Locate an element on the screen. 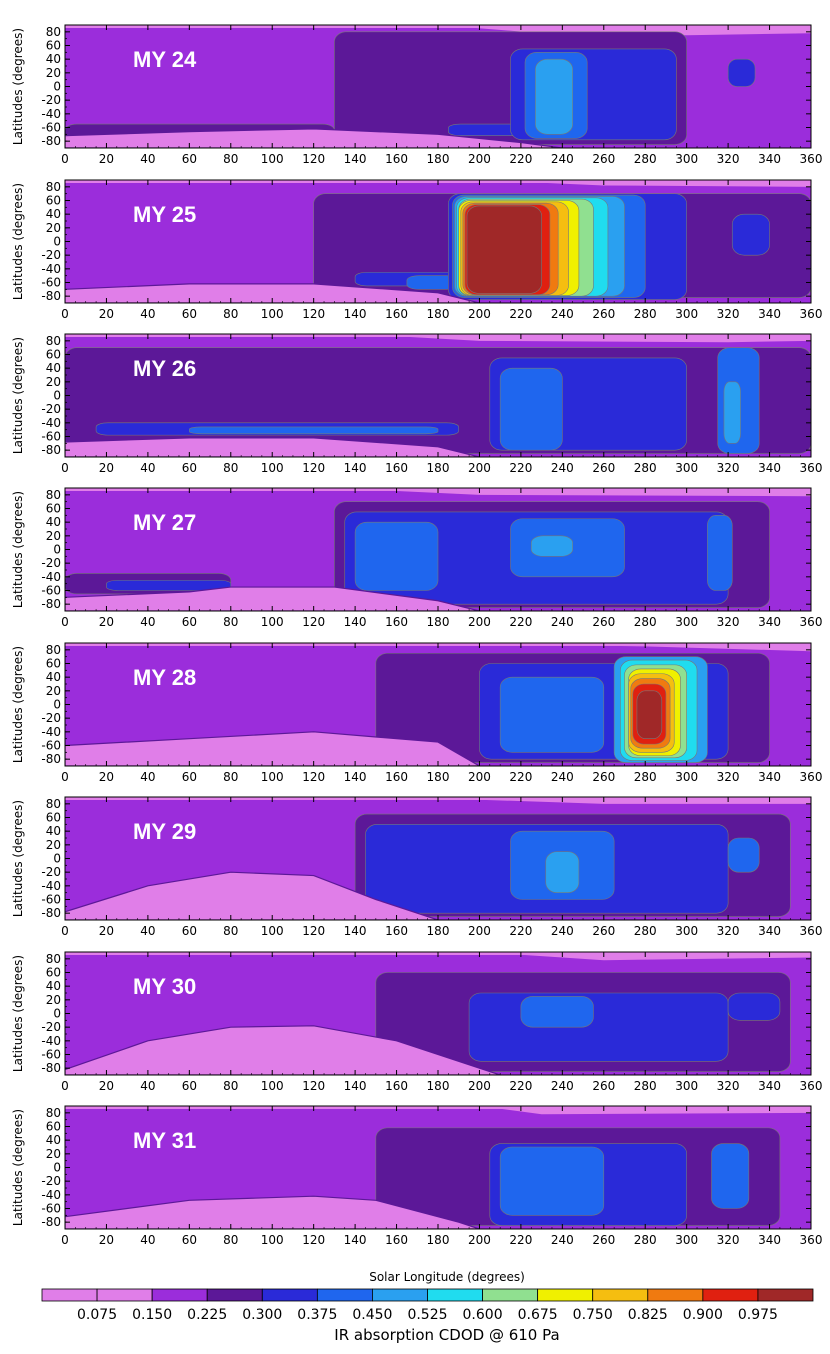 The height and width of the screenshot is (1354, 830). x-tick-label: 160 is located at coordinates (396, 777).